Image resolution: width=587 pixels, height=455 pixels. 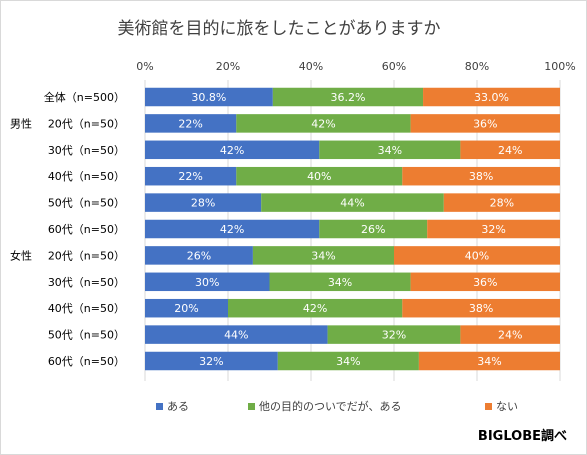 I want to click on bar-data-label: 20%, so click(x=186, y=308).